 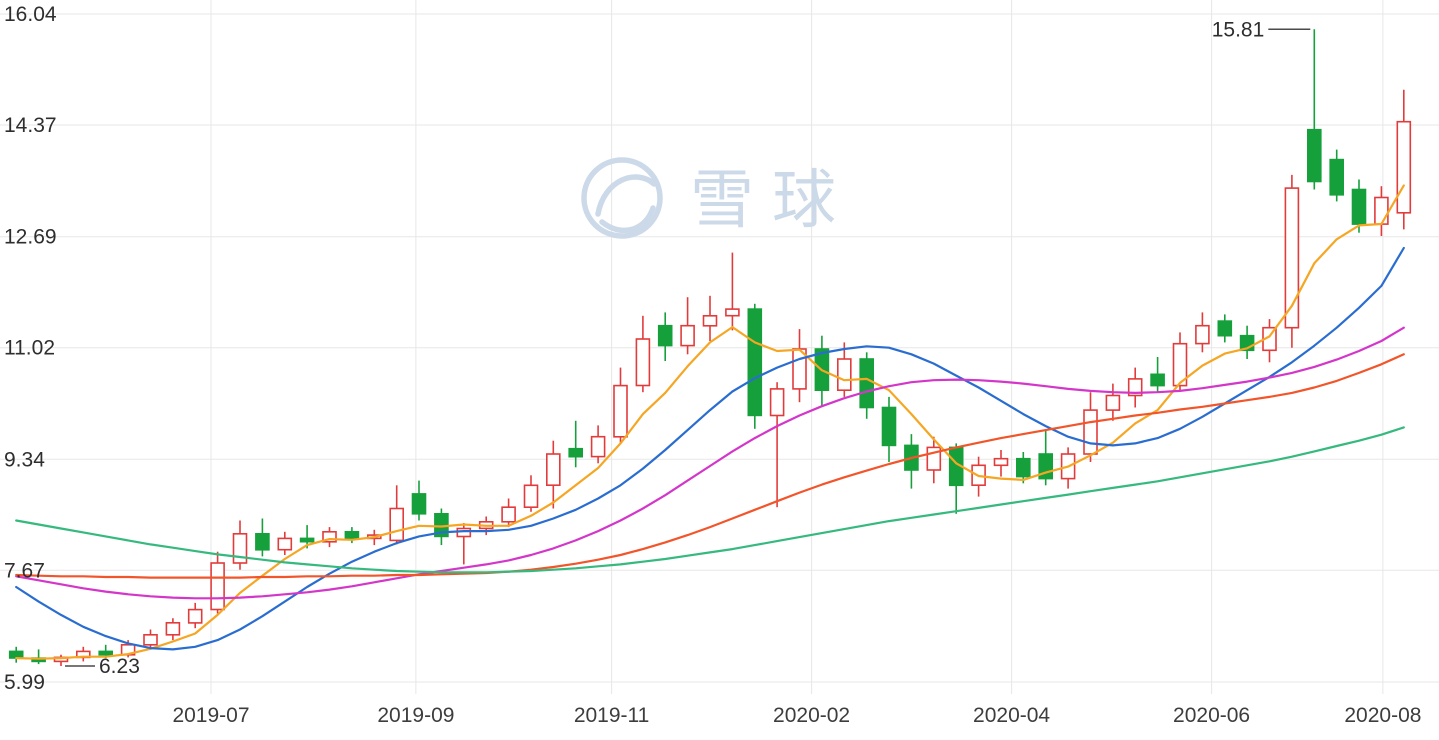 What do you see at coordinates (1211, 715) in the screenshot?
I see `x-axis-label: 2020-06` at bounding box center [1211, 715].